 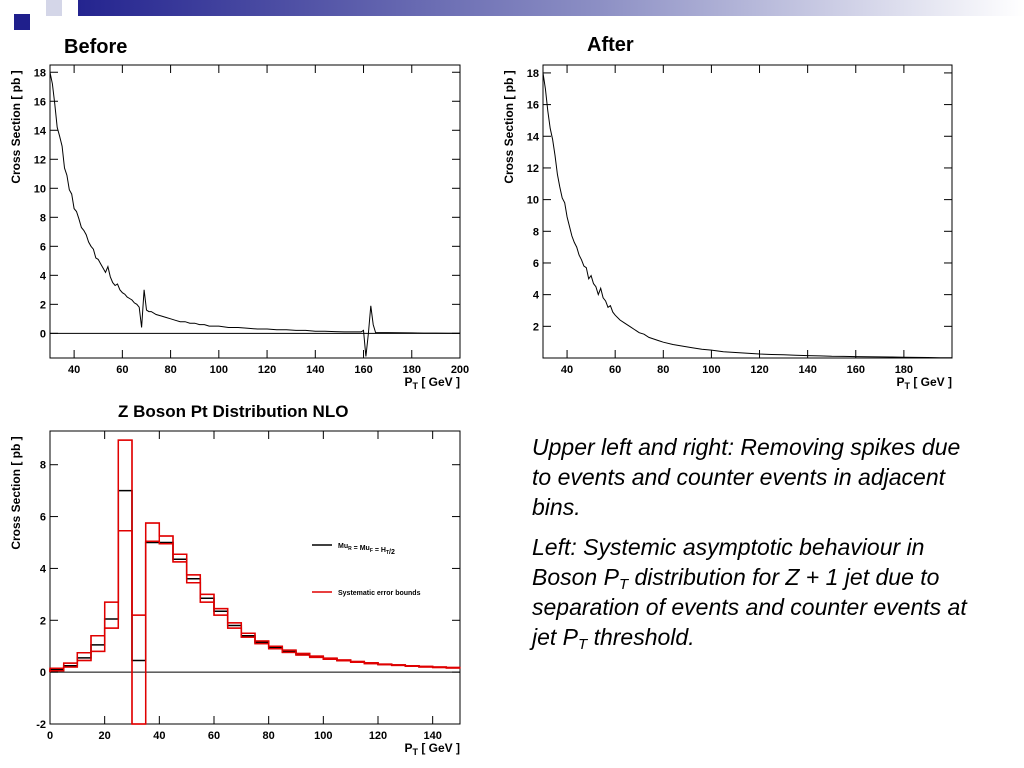 What do you see at coordinates (43, 218) in the screenshot?
I see `y-tick-label-before: 8` at bounding box center [43, 218].